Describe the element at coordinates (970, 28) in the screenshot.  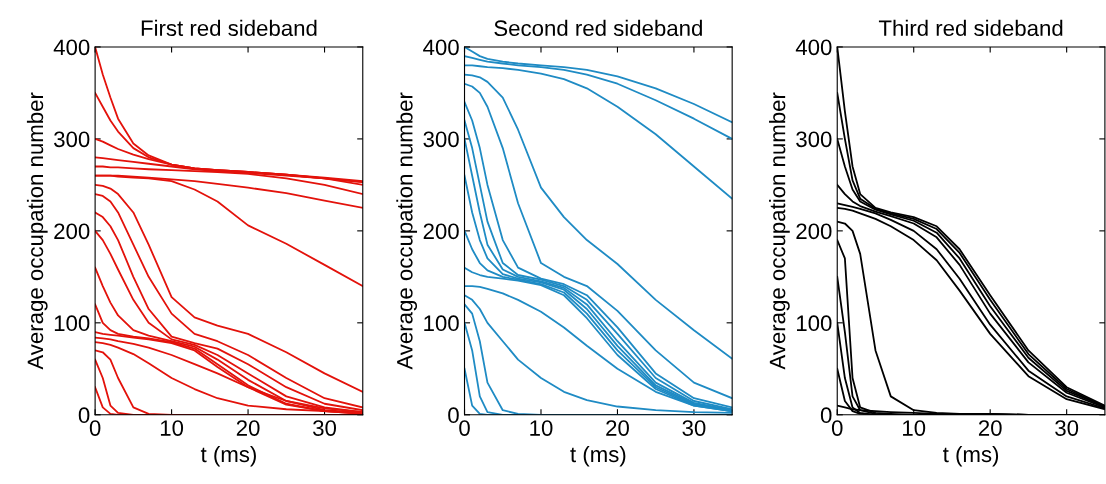
I see `chart-title: Third red sideband` at that location.